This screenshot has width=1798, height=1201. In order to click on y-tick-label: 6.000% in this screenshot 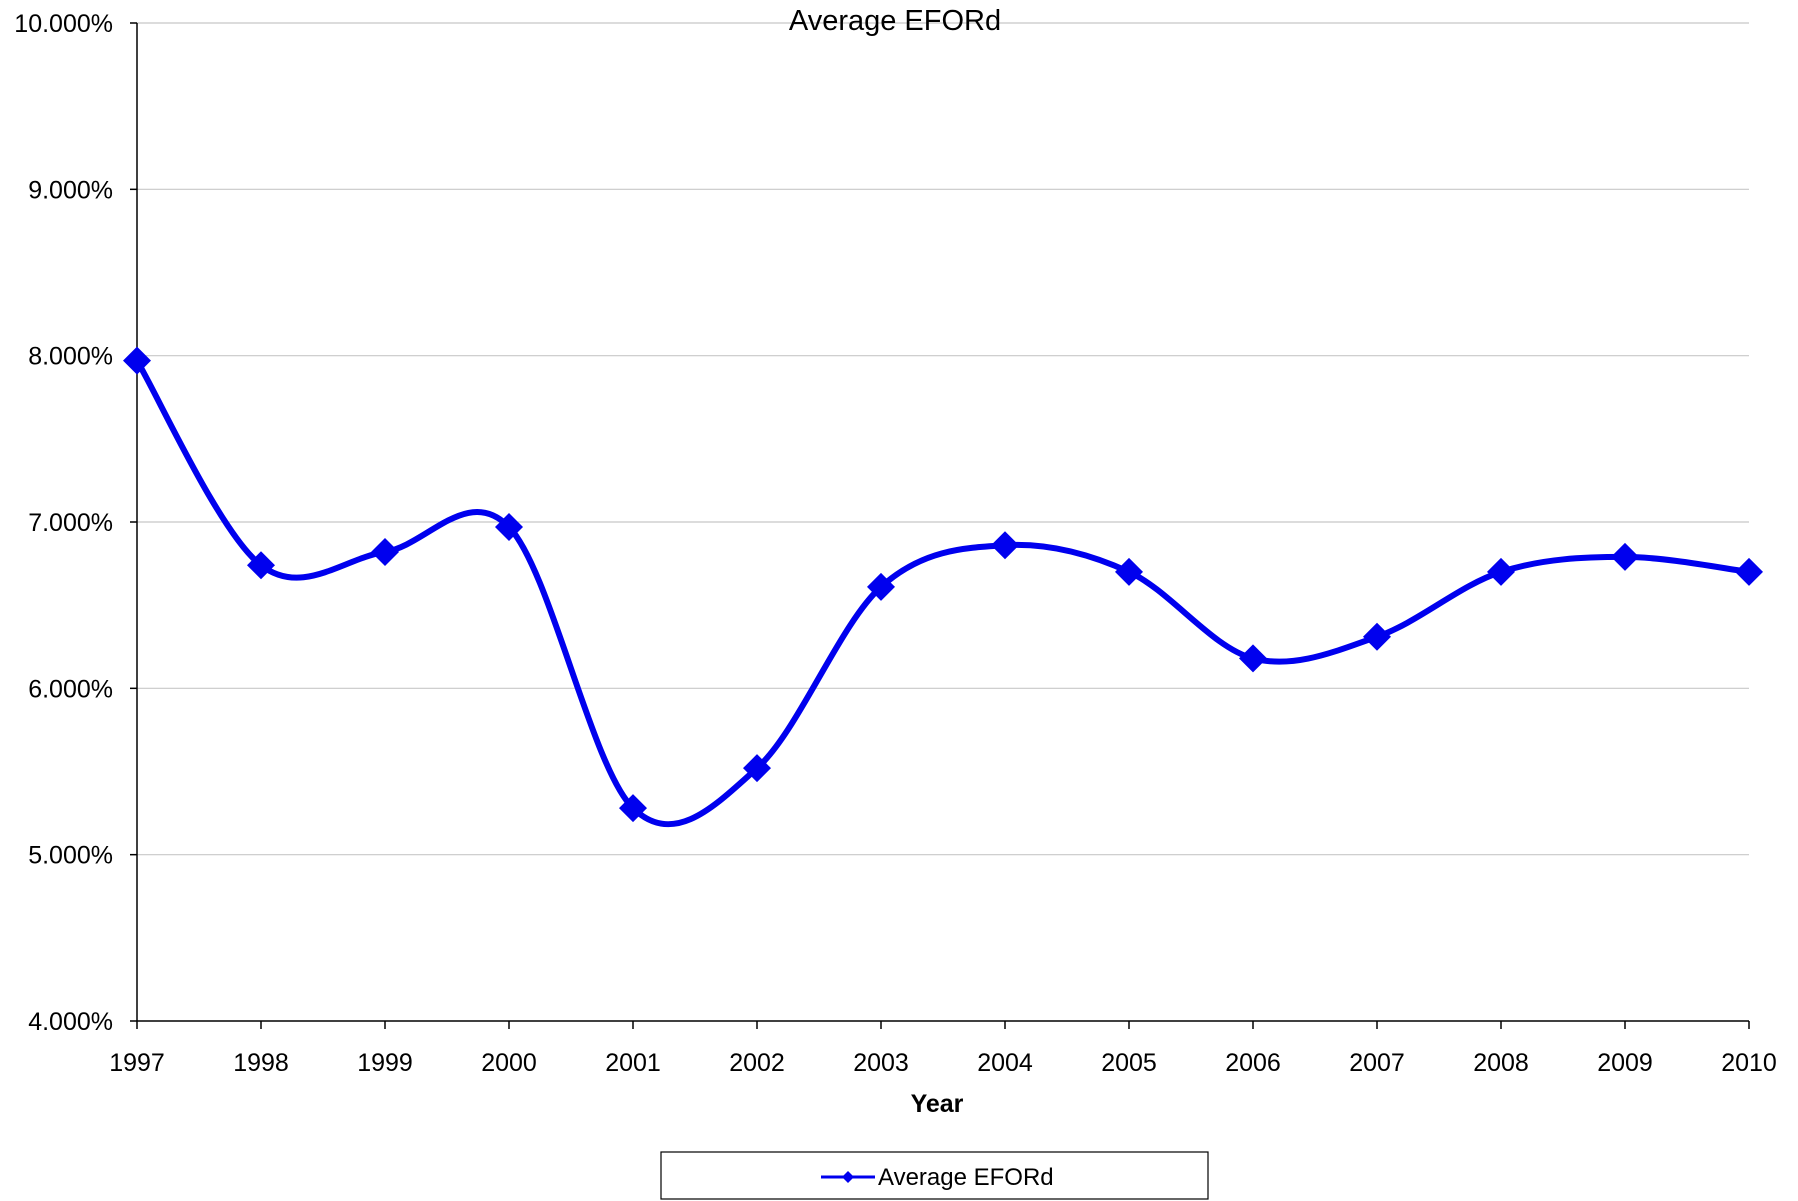, I will do `click(70, 689)`.